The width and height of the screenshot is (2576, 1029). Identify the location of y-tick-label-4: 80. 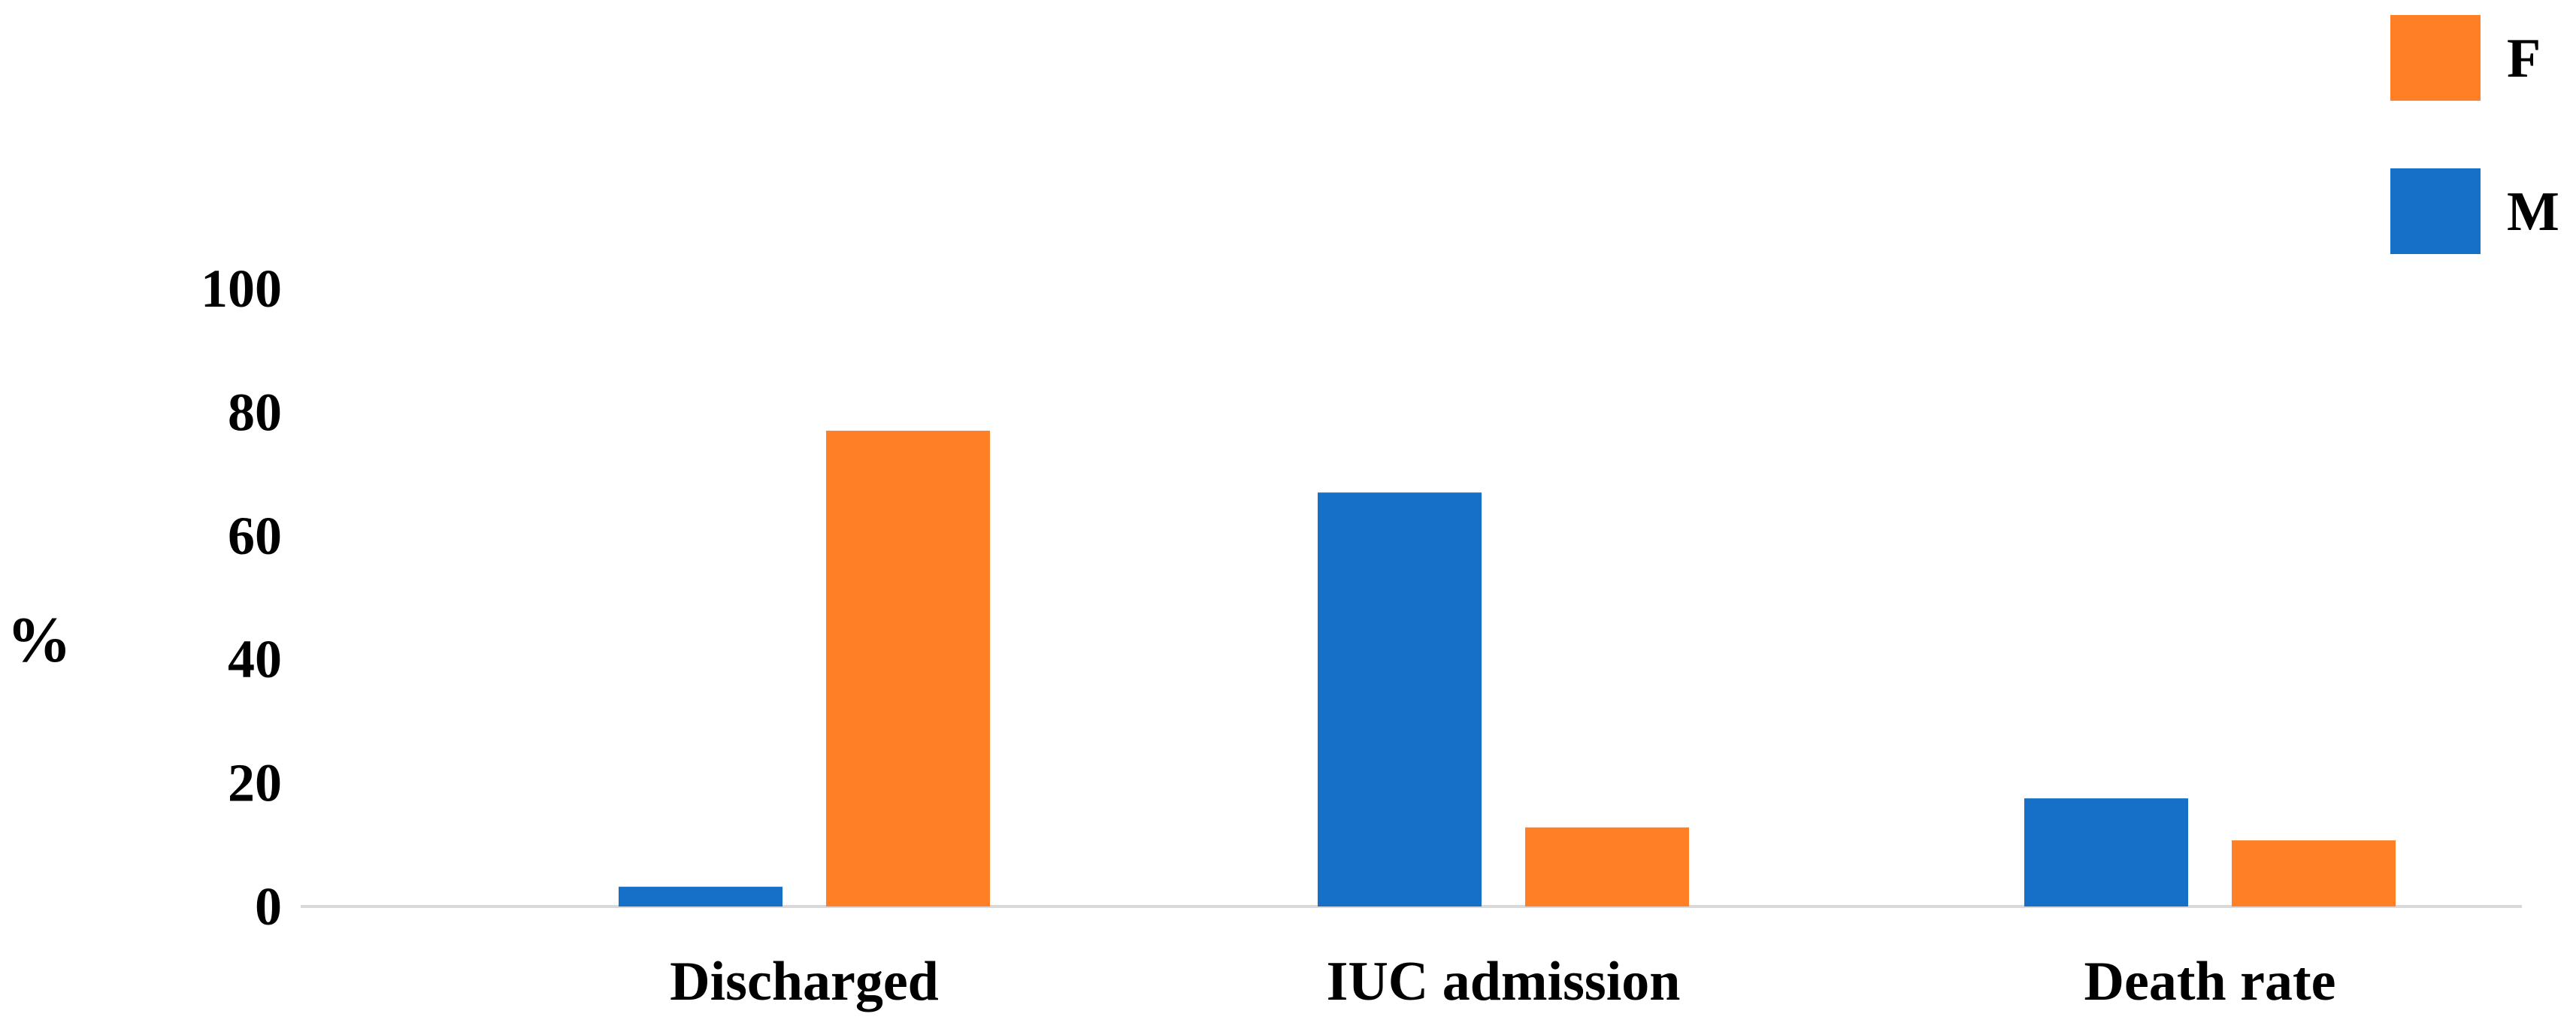
(255, 412).